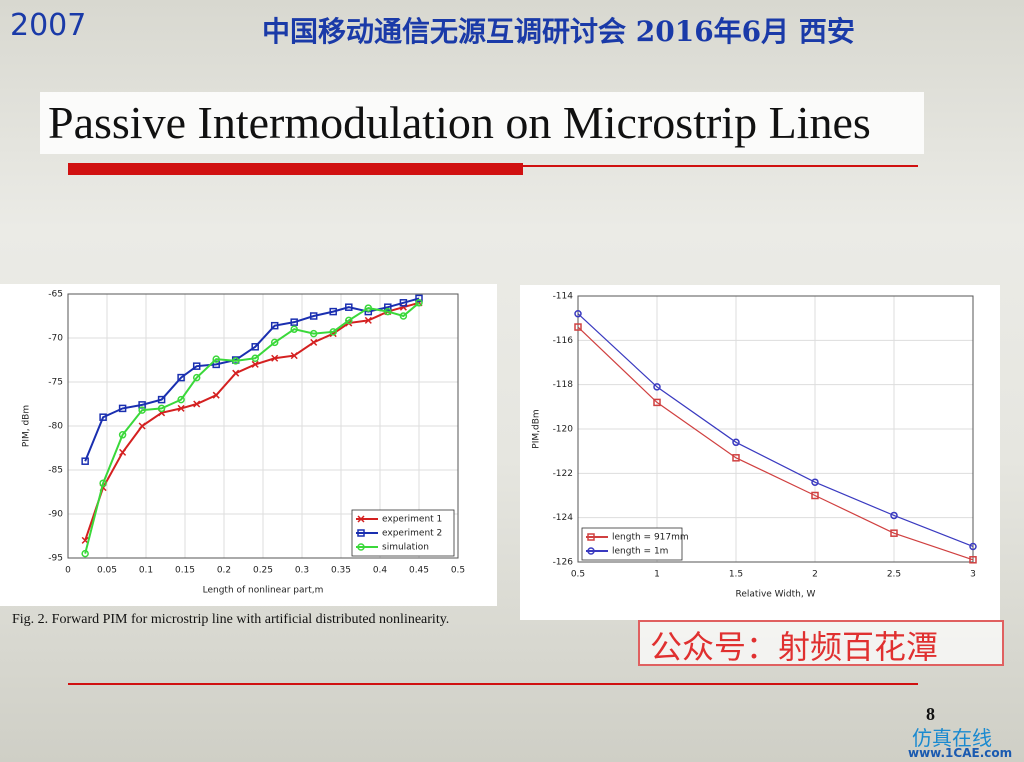  Describe the element at coordinates (563, 563) in the screenshot. I see `y-tick-label: -126` at that location.